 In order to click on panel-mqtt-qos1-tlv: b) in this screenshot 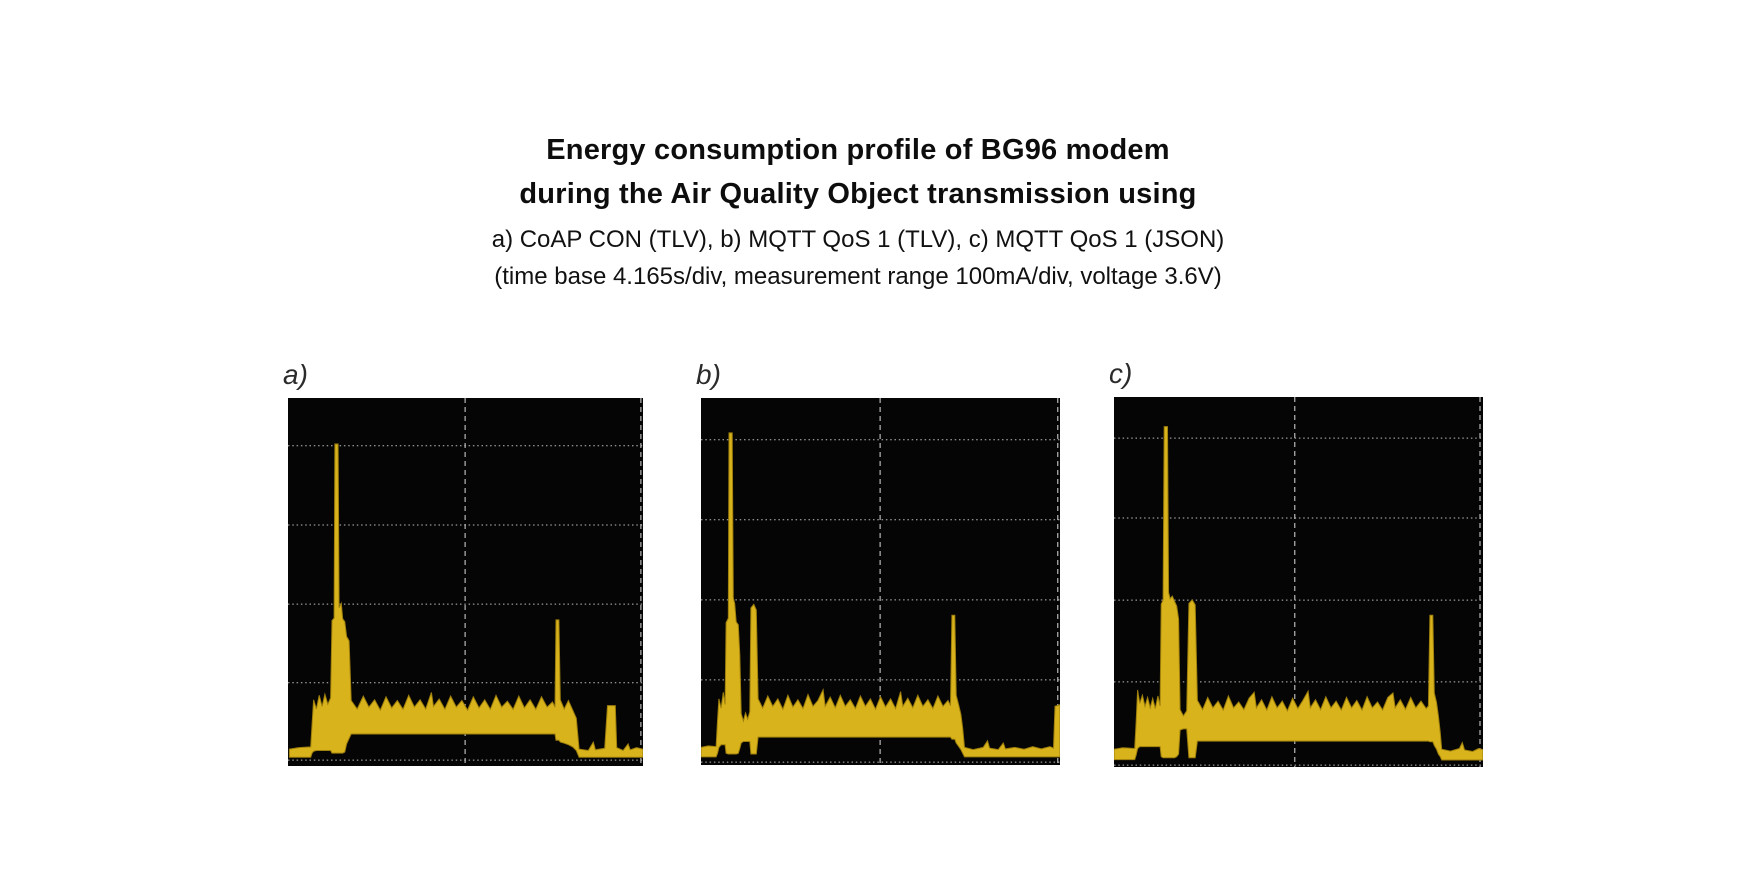, I will do `click(878, 562)`.